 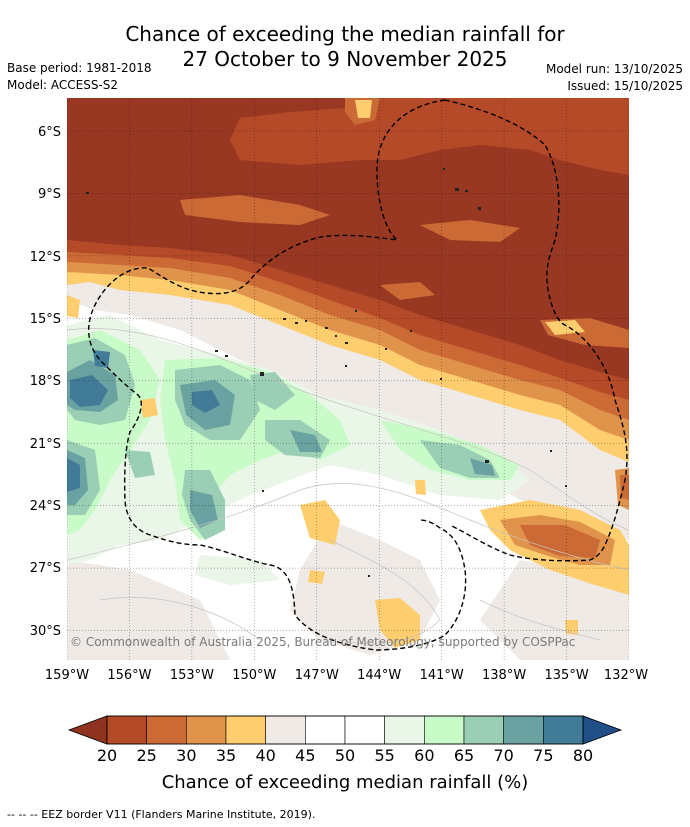 What do you see at coordinates (424, 755) in the screenshot?
I see `colorbar-tick-label: 60` at bounding box center [424, 755].